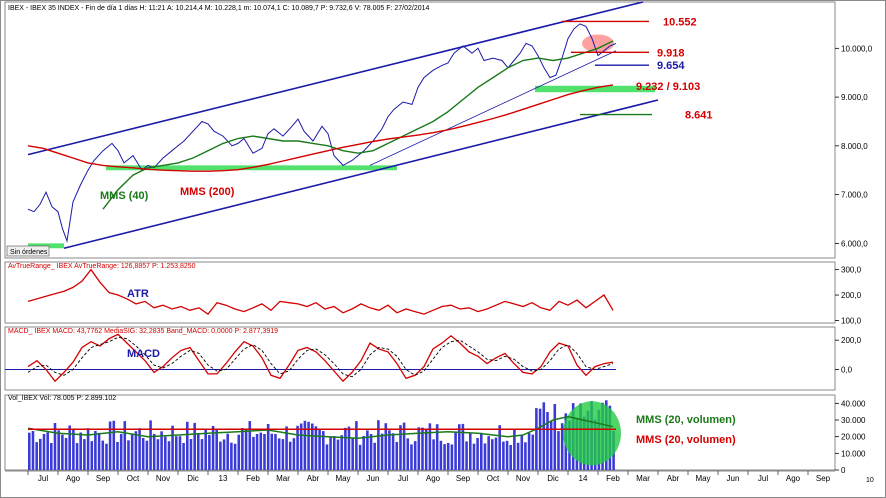 The height and width of the screenshot is (498, 886). What do you see at coordinates (673, 478) in the screenshot?
I see `month-label-22: Abr` at bounding box center [673, 478].